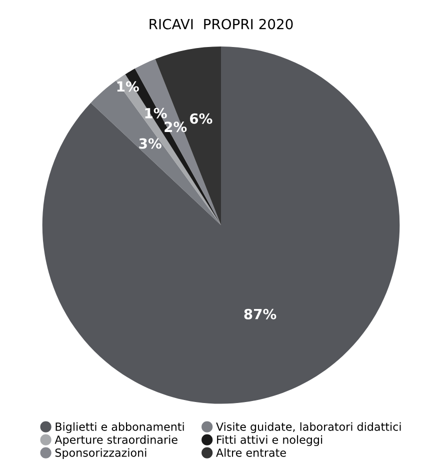  Describe the element at coordinates (308, 428) in the screenshot. I see `legend-label: Visite guidate, laboratori didattici` at that location.